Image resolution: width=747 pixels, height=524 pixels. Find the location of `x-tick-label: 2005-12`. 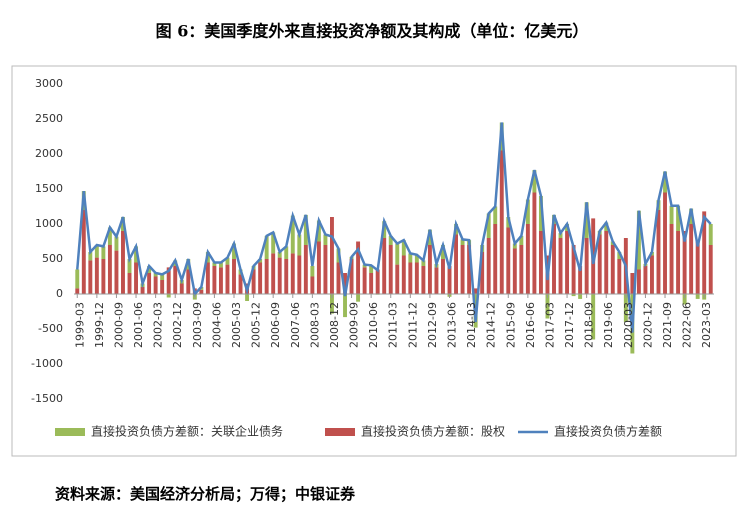

x-tick-label: 2005-12 is located at coordinates (256, 325).